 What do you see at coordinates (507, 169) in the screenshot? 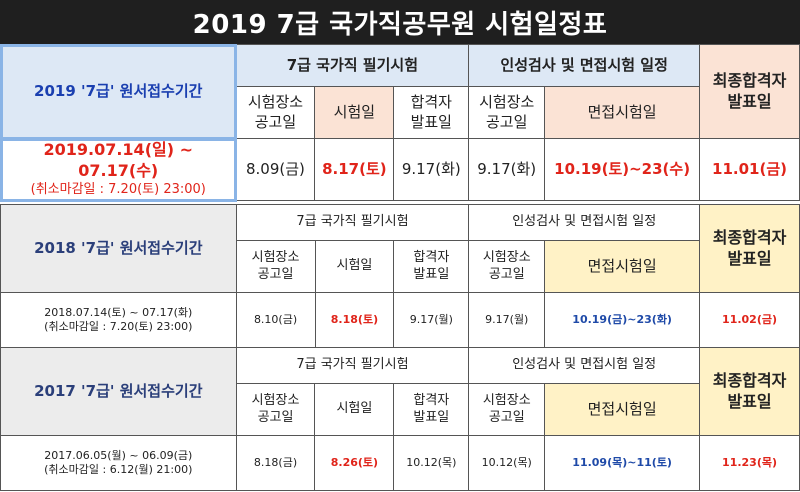
I see `interview-venue-date: 9.17(화)` at bounding box center [507, 169].